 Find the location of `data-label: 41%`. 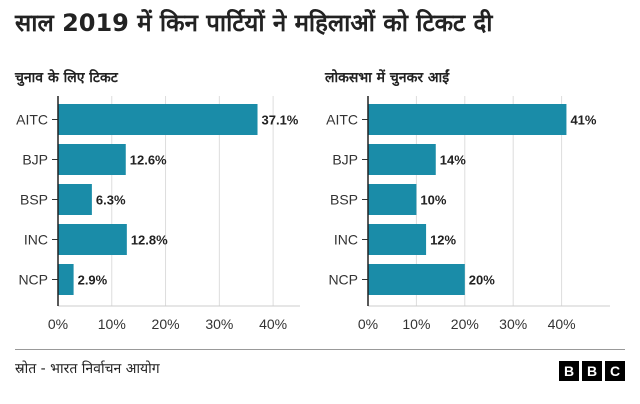

data-label: 41% is located at coordinates (583, 120).